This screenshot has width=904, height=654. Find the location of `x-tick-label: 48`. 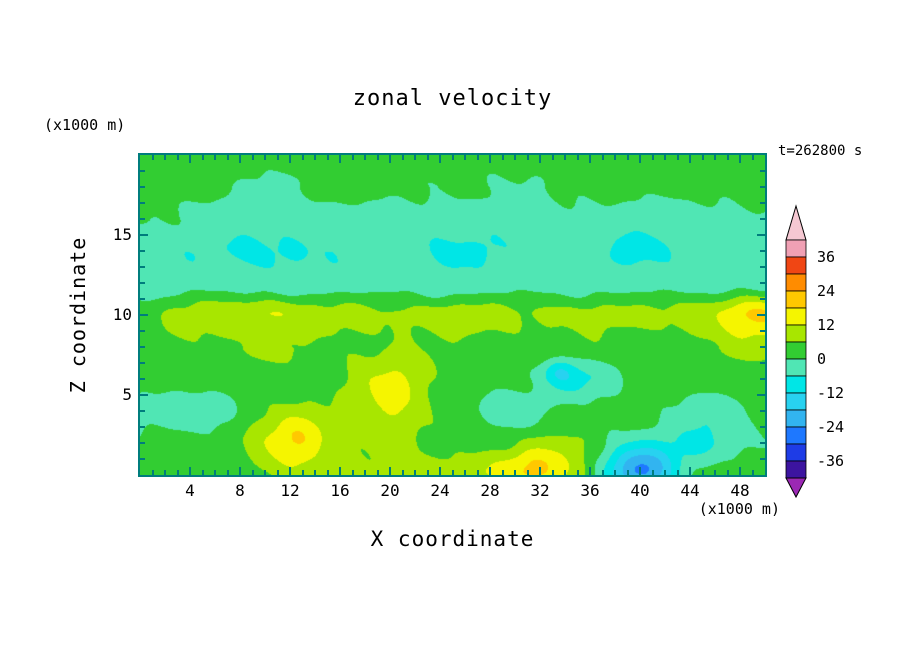

x-tick-label: 48 is located at coordinates (740, 490).